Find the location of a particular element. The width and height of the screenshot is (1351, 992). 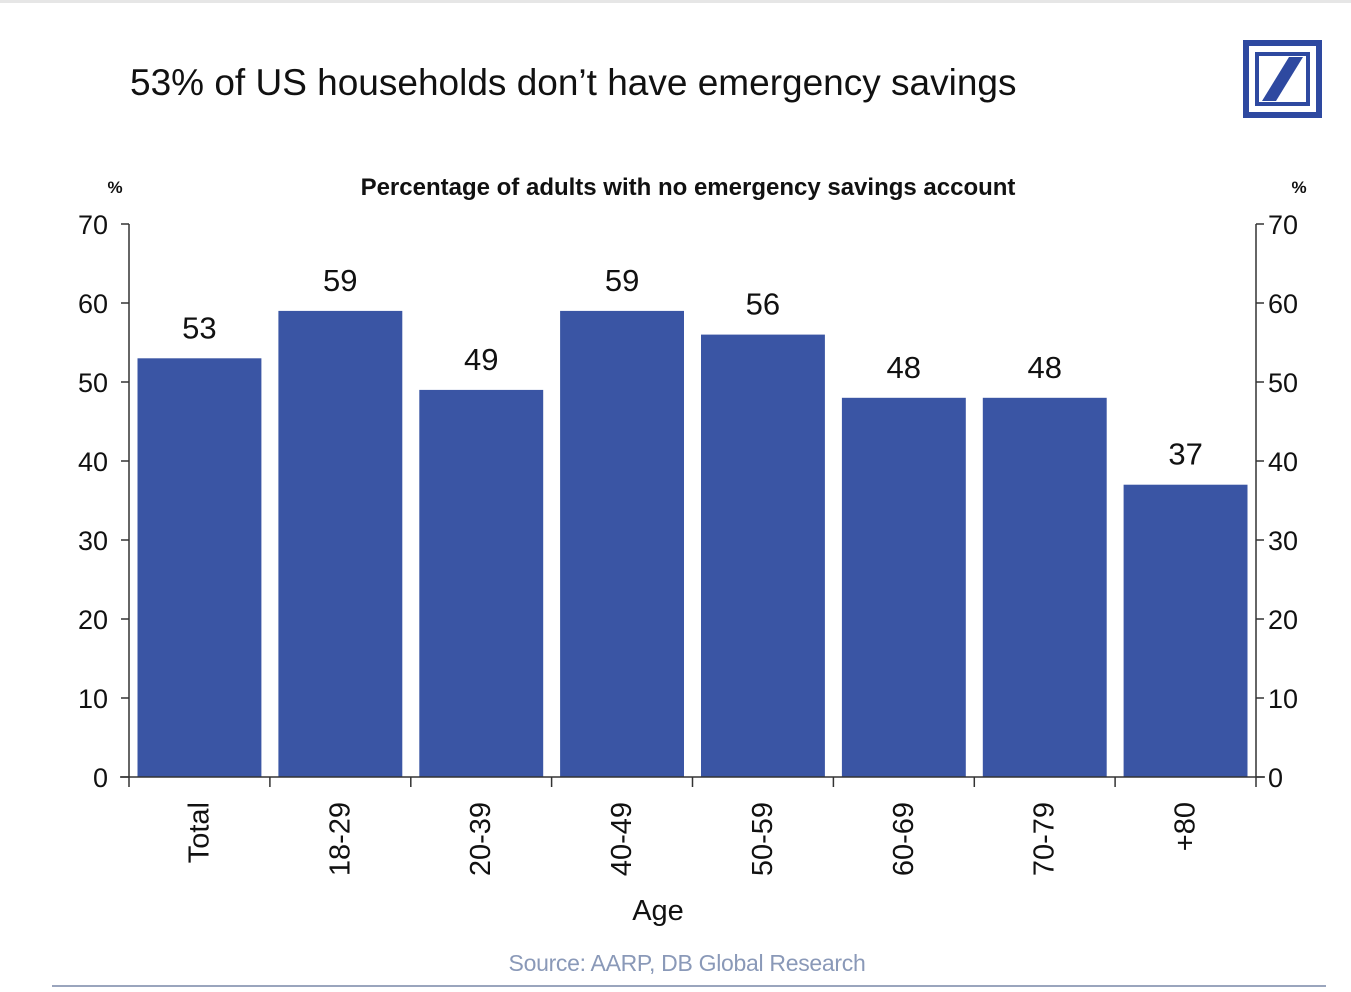

bar-+80 is located at coordinates (1185, 630).